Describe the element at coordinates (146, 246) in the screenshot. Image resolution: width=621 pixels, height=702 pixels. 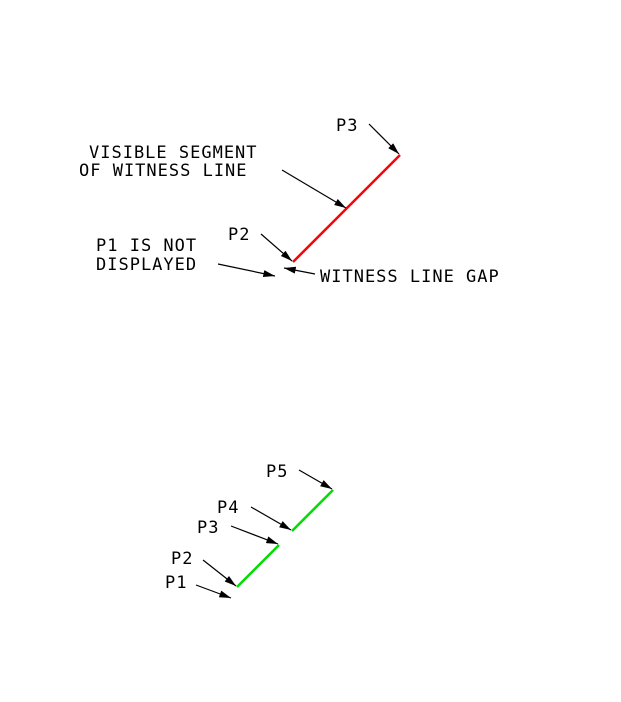
I see `p1-not-displayed-line1: P1 IS NOT` at that location.